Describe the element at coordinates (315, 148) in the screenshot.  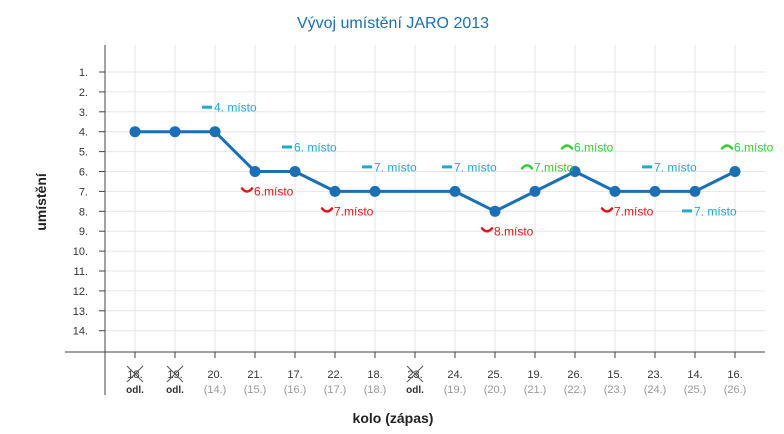
I see `annotation-label: 6. místo` at that location.